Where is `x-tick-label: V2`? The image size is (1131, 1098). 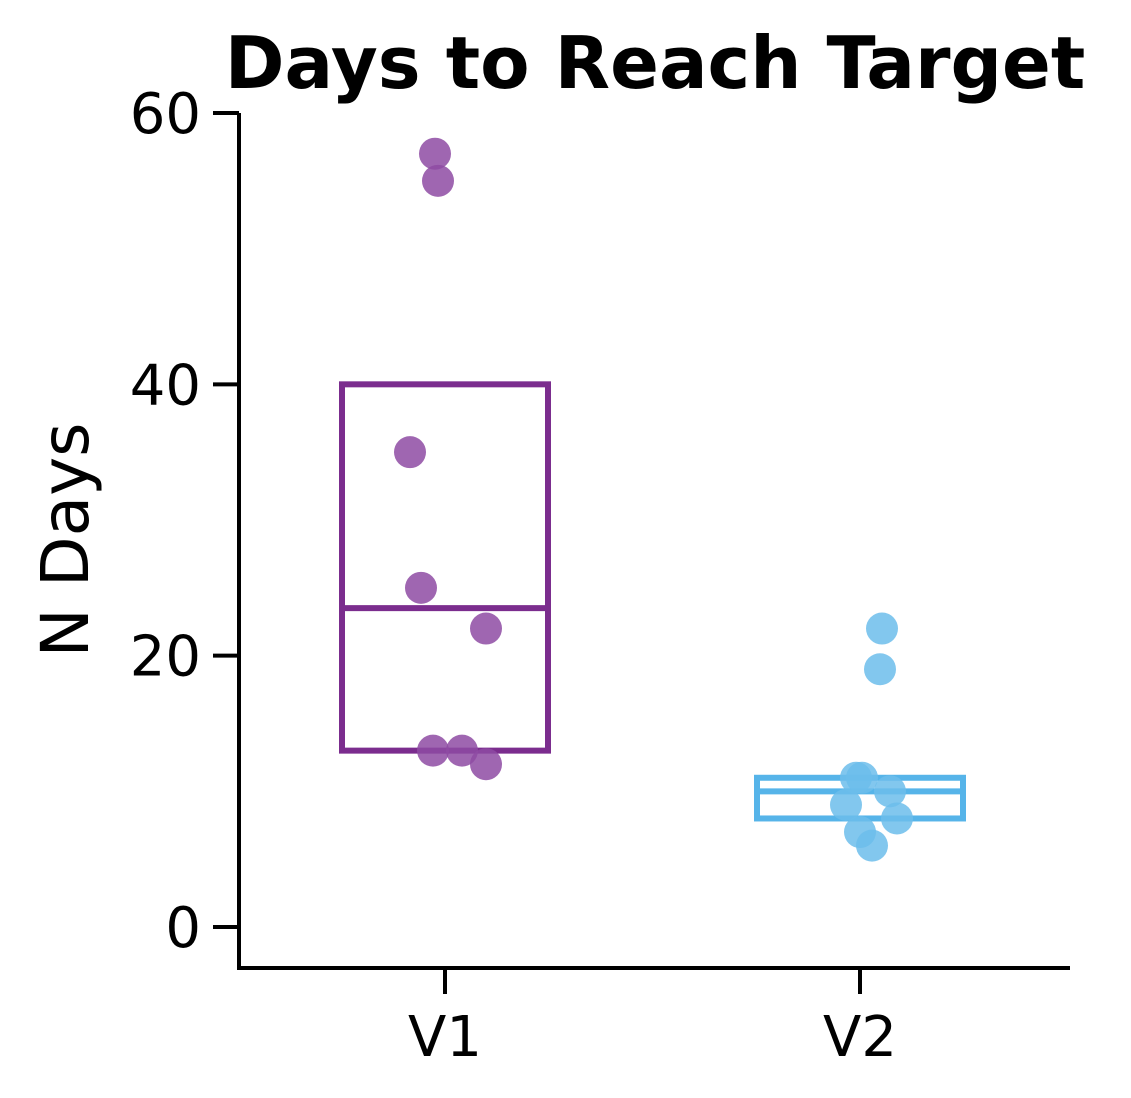 x-tick-label: V2 is located at coordinates (860, 1037).